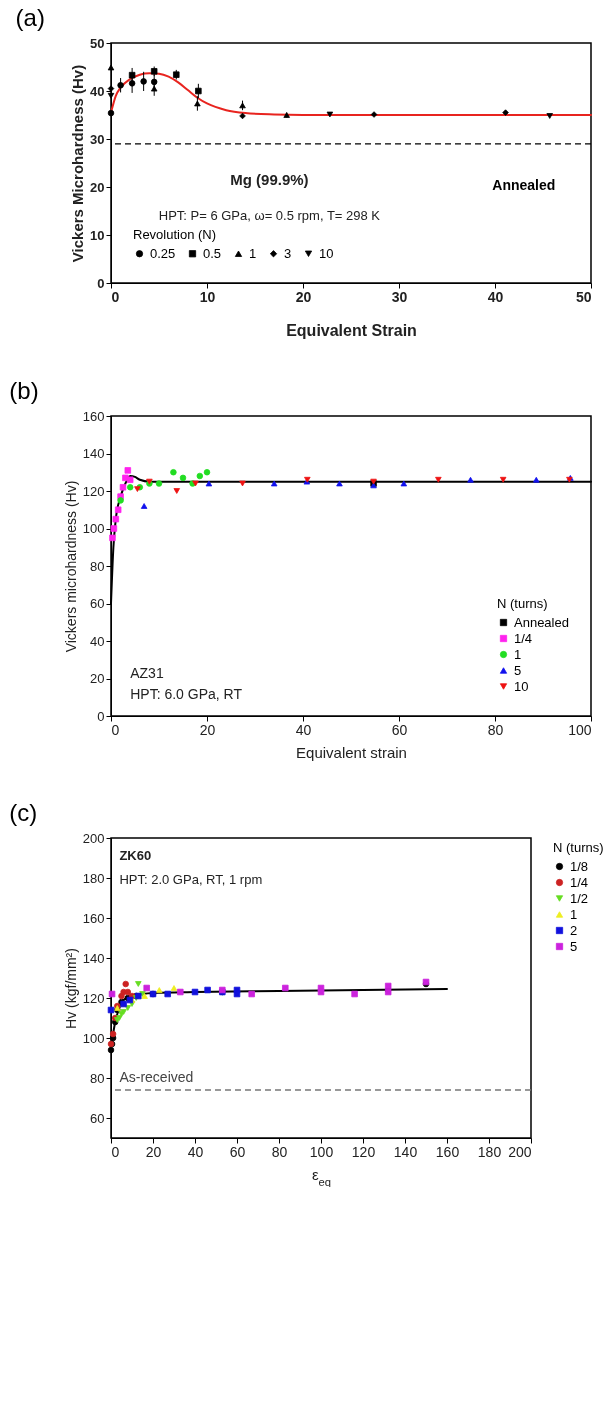 Image resolution: width=609 pixels, height=1418 pixels. Describe the element at coordinates (30, 17) in the screenshot. I see `chart-title: (a)` at that location.